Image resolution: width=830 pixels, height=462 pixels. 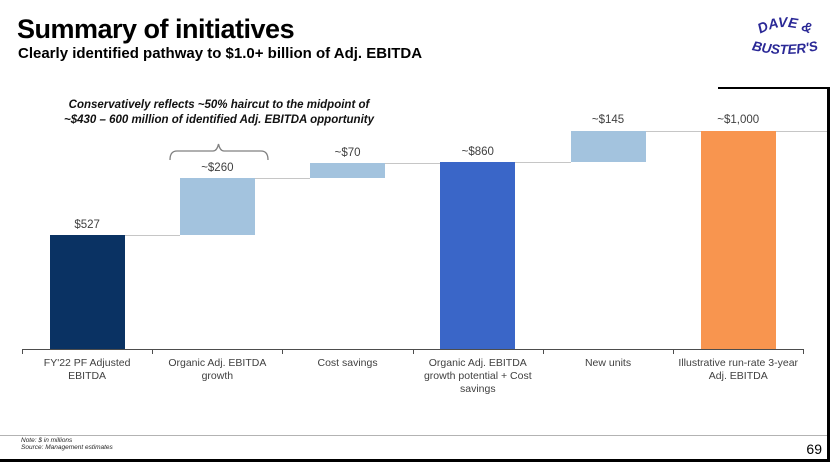 I want to click on category-label: FY'22 PF Adjusted EBITDA, so click(x=87, y=369).